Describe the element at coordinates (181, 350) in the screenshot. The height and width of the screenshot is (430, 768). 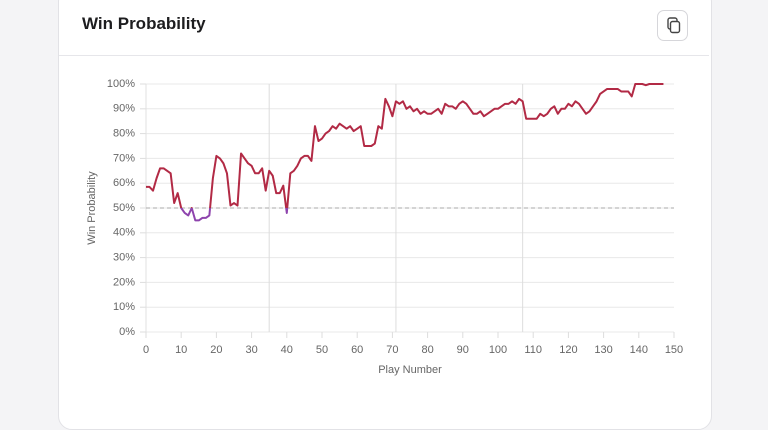
I see `x-tick-label: 10` at that location.